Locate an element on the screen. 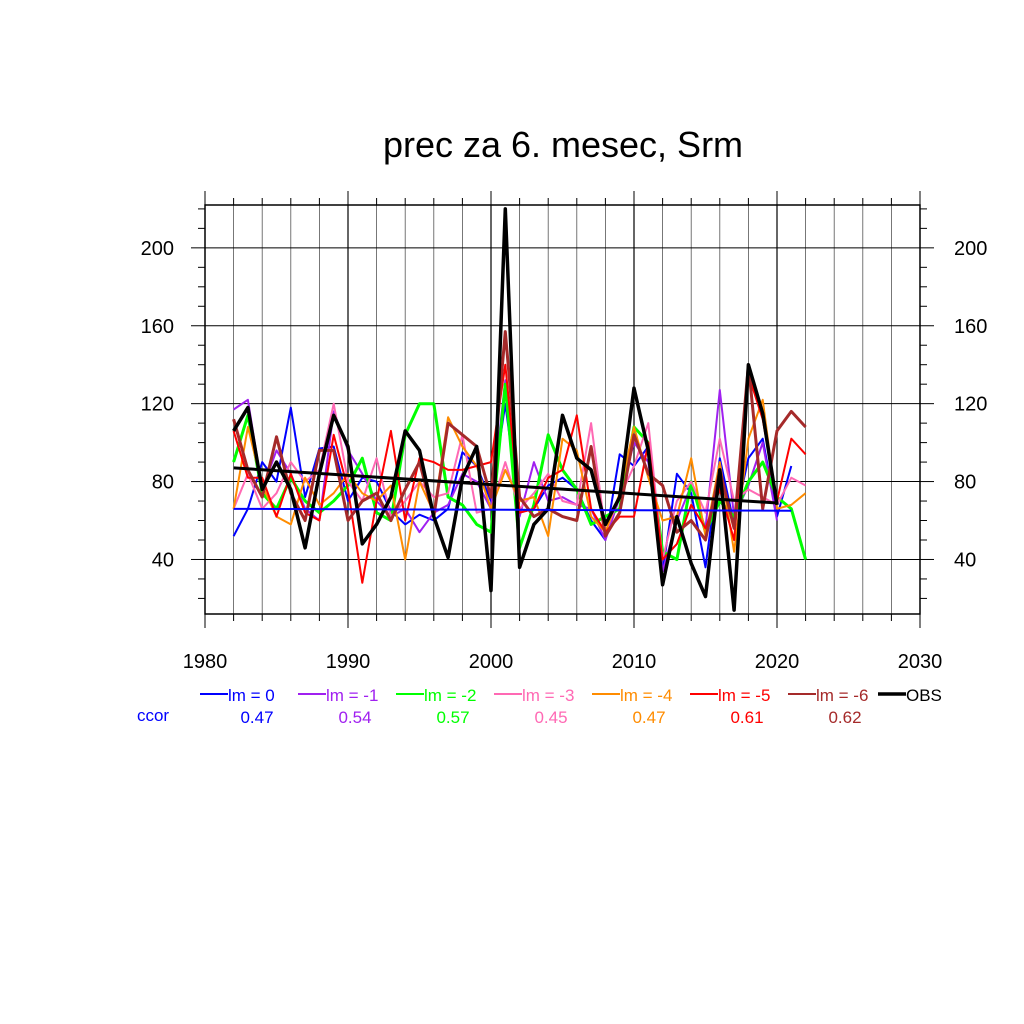 The image size is (1024, 1024). legend-label: lm = -1 is located at coordinates (352, 695).